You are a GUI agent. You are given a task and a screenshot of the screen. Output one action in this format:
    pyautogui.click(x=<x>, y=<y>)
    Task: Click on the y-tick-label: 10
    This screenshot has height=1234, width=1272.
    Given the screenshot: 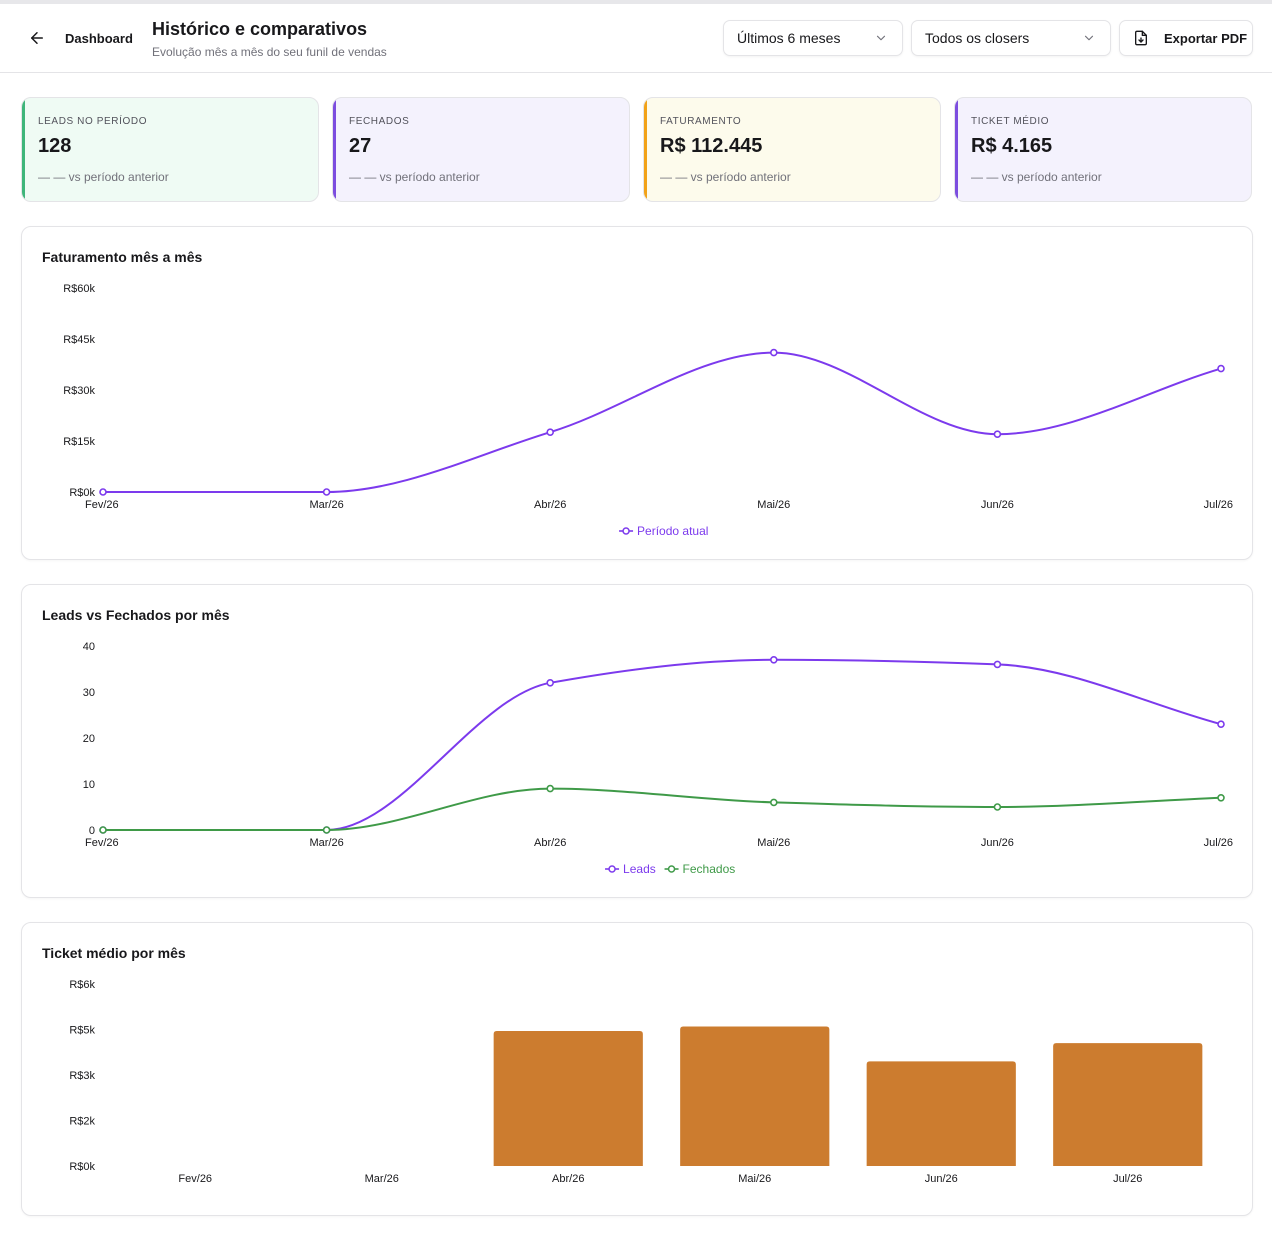 What is the action you would take?
    pyautogui.click(x=89, y=785)
    